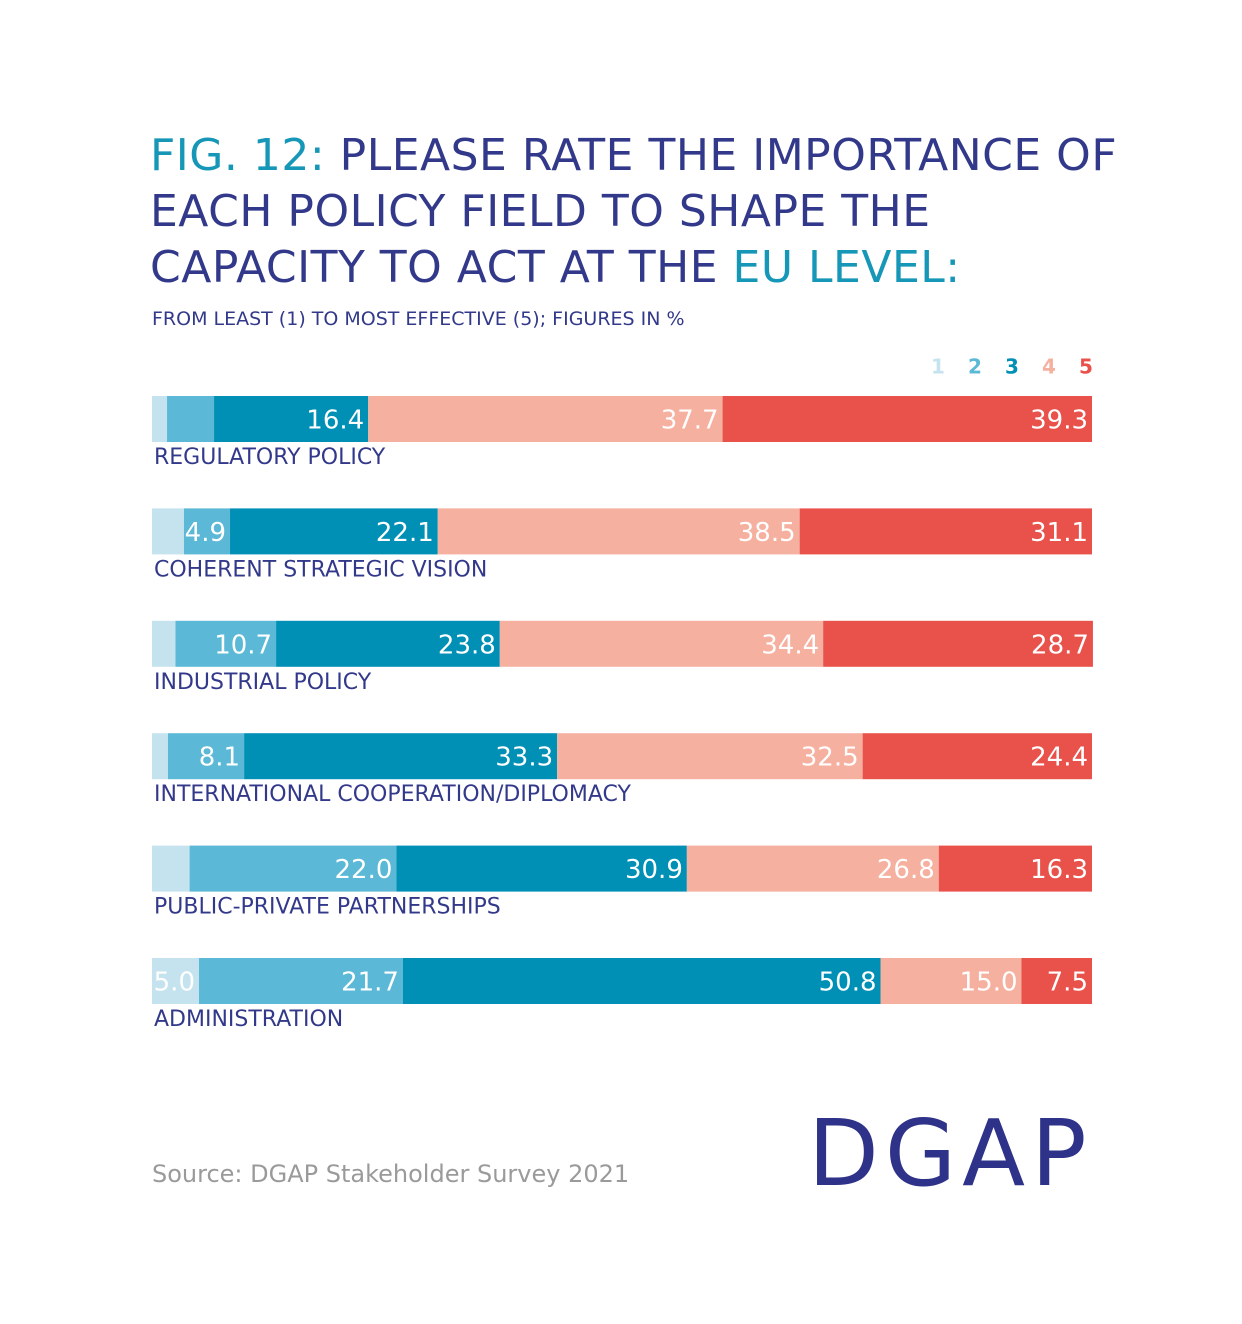  Describe the element at coordinates (219, 758) in the screenshot. I see `value-label: 8.1` at that location.